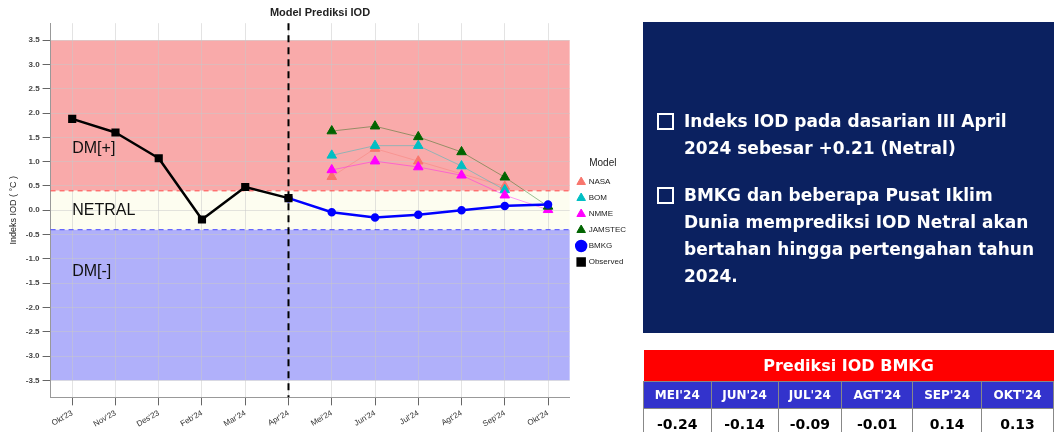 The width and height of the screenshot is (1054, 432). I want to click on y-tick-label: -3.5, so click(33, 380).